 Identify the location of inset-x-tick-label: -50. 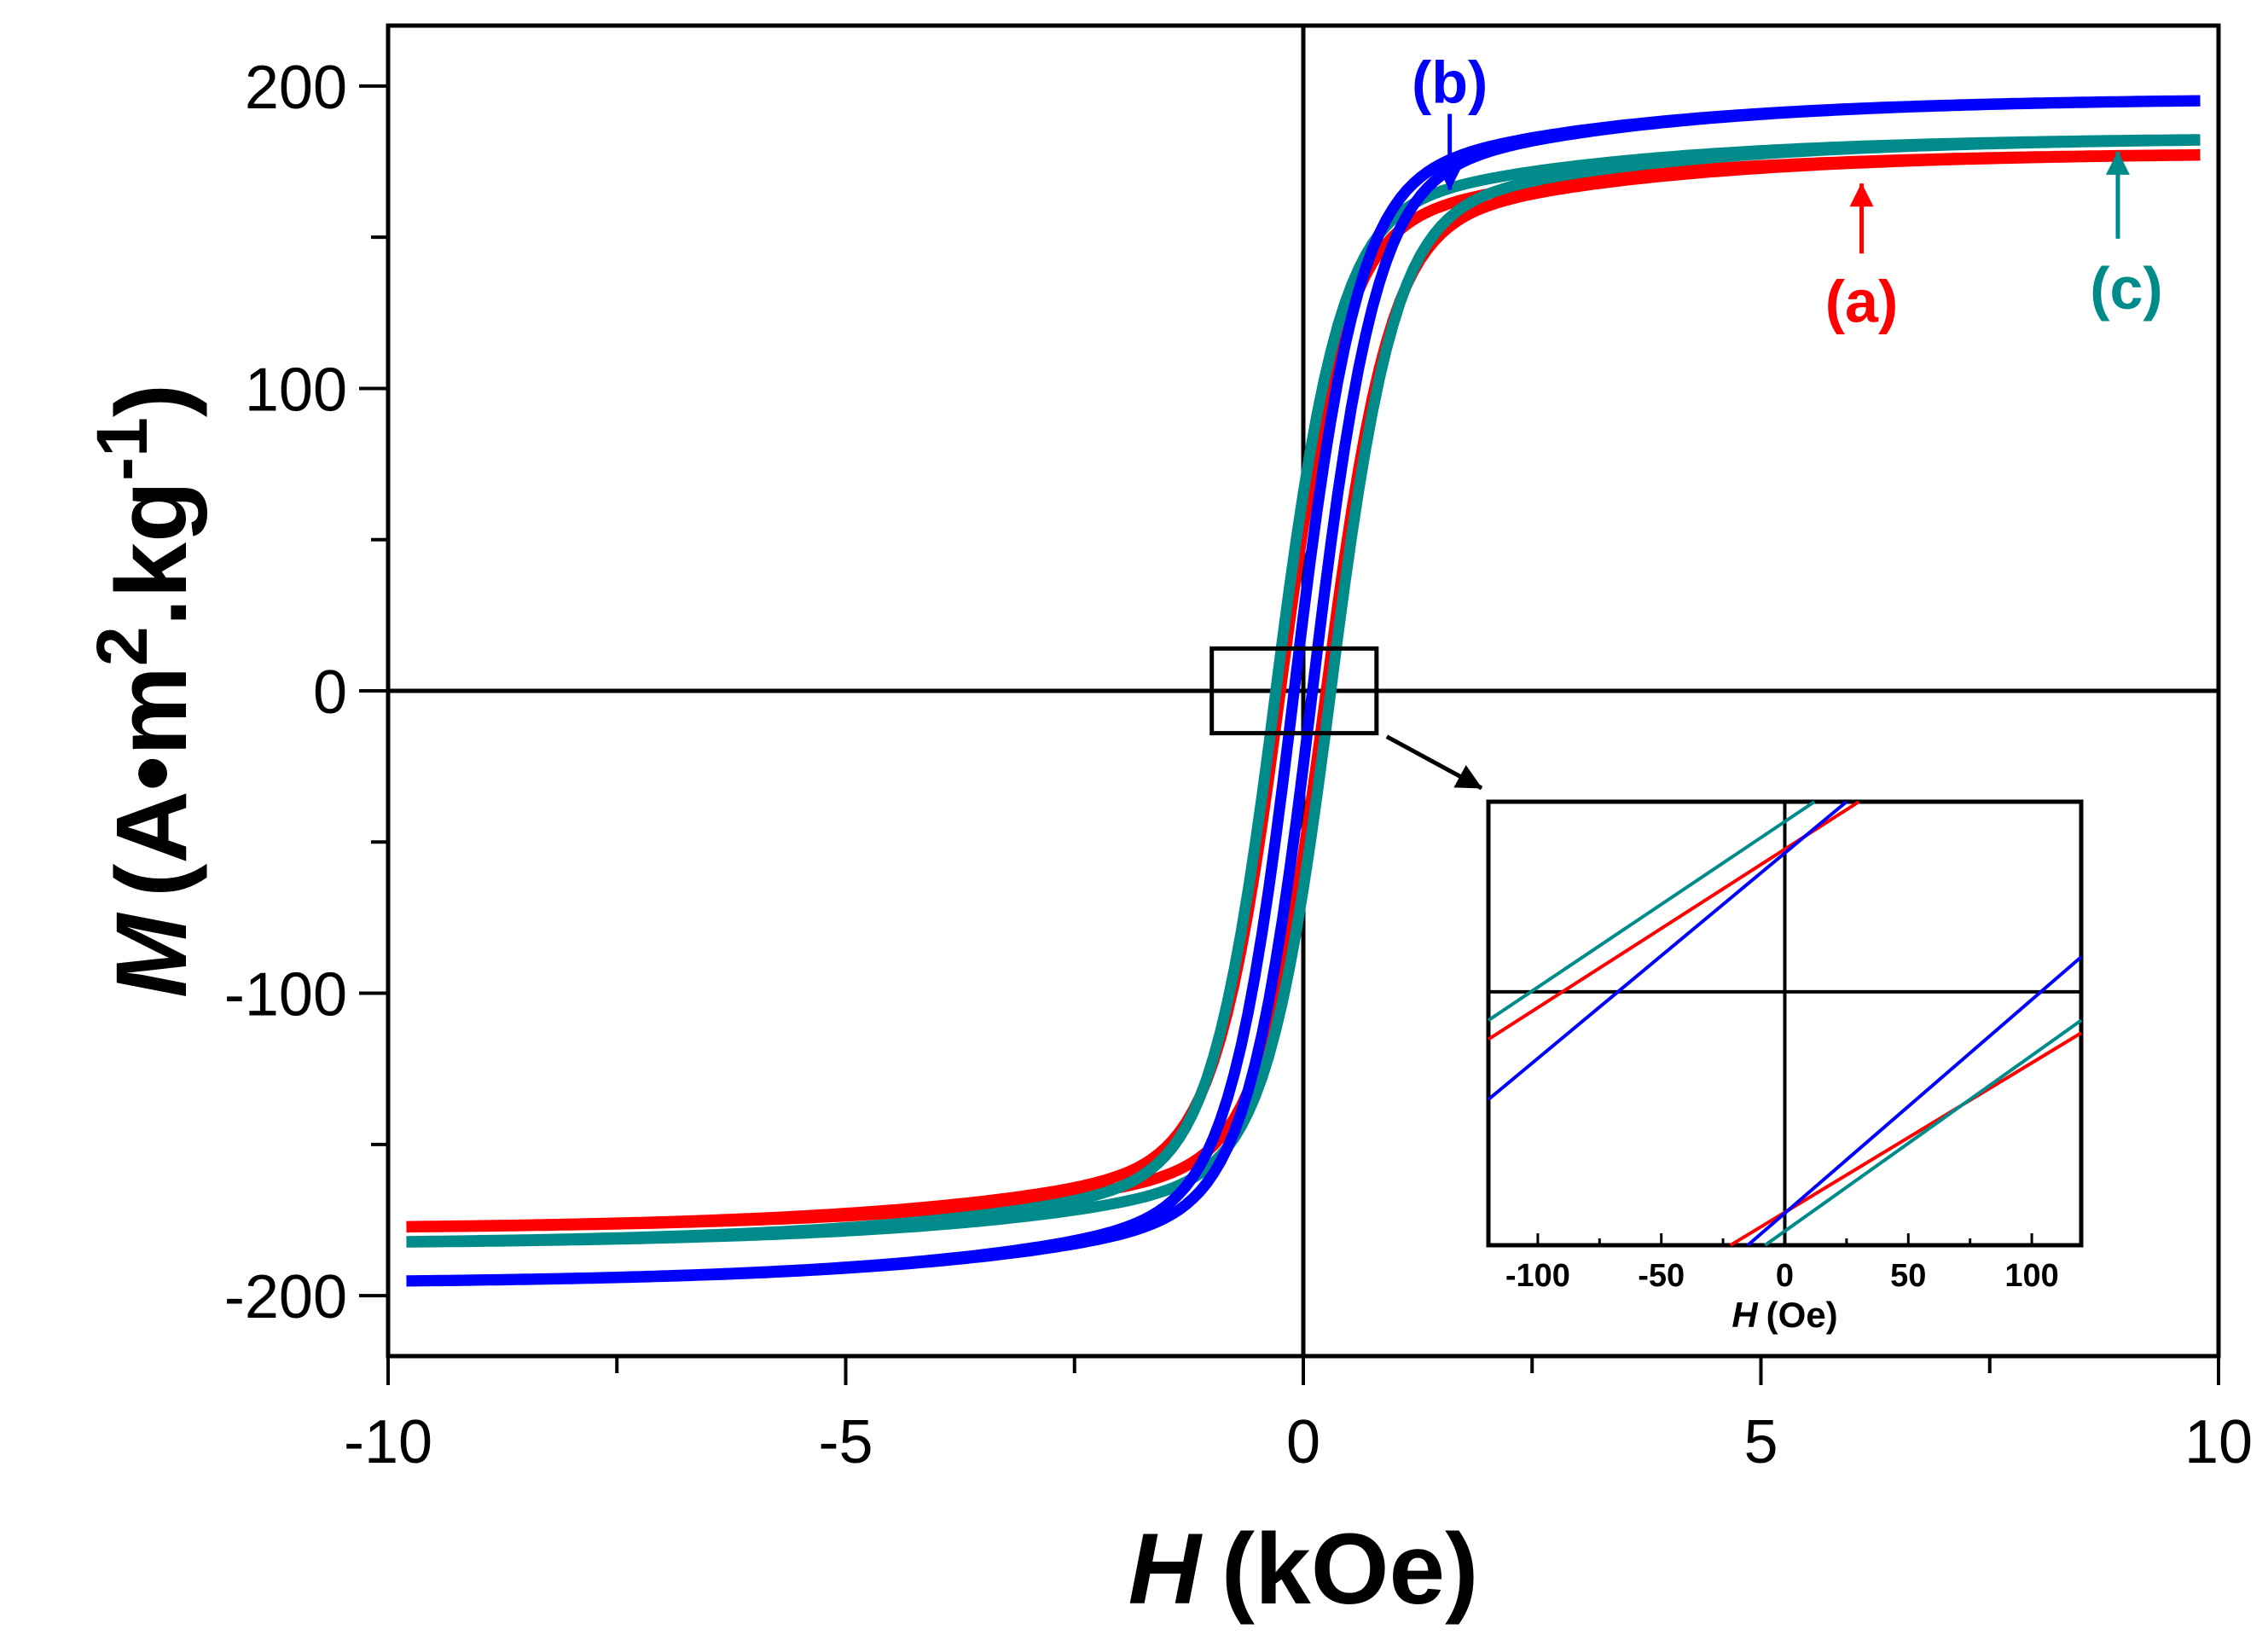
(1661, 1276).